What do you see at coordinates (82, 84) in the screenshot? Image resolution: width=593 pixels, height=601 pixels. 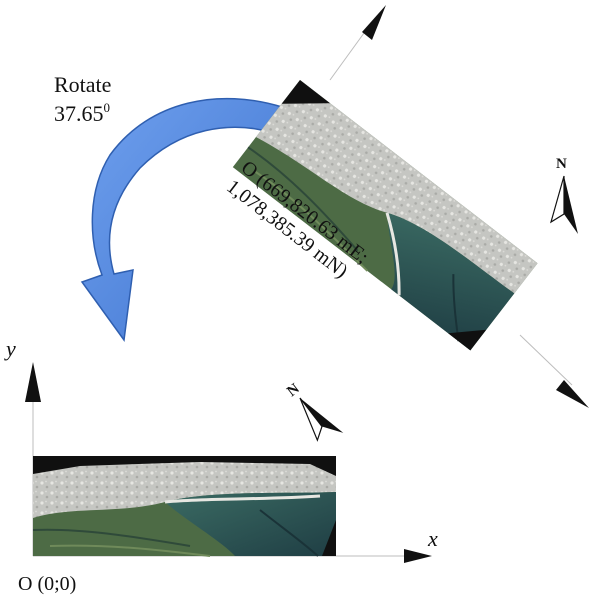 I see `rotate-label: Rotate` at bounding box center [82, 84].